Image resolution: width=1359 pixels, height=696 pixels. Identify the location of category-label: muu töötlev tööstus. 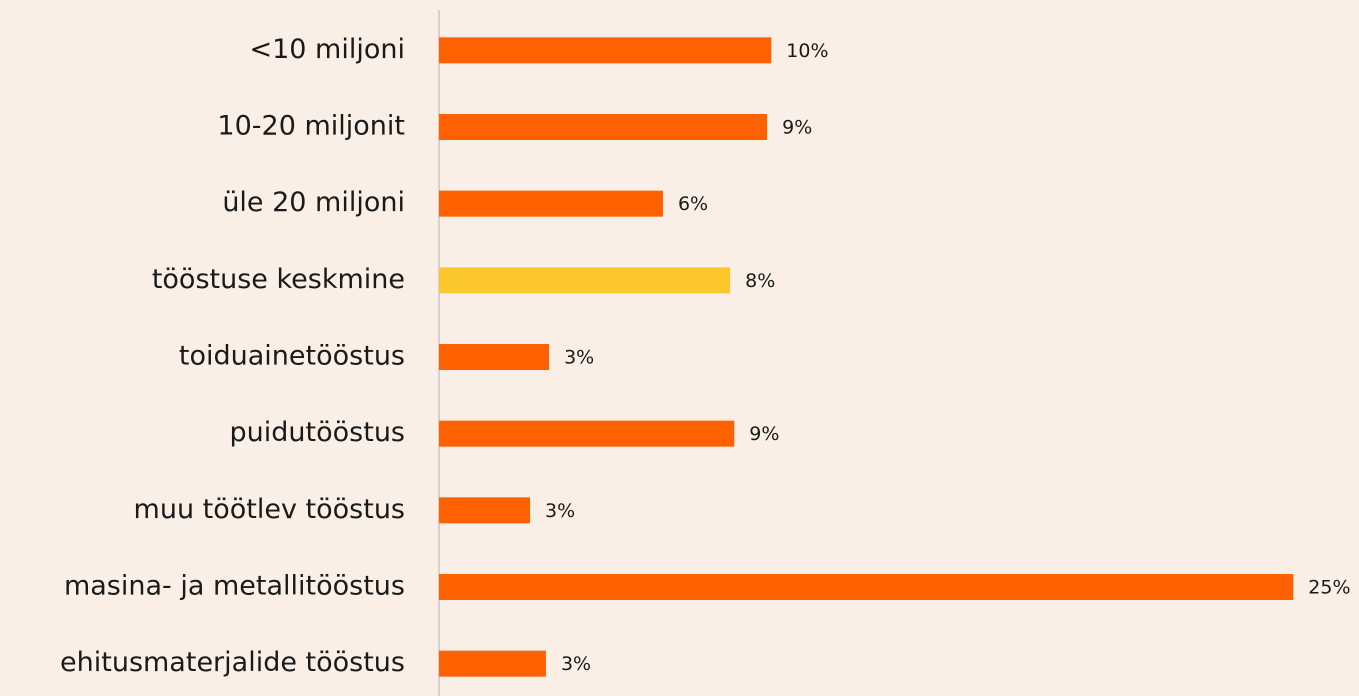
(269, 509).